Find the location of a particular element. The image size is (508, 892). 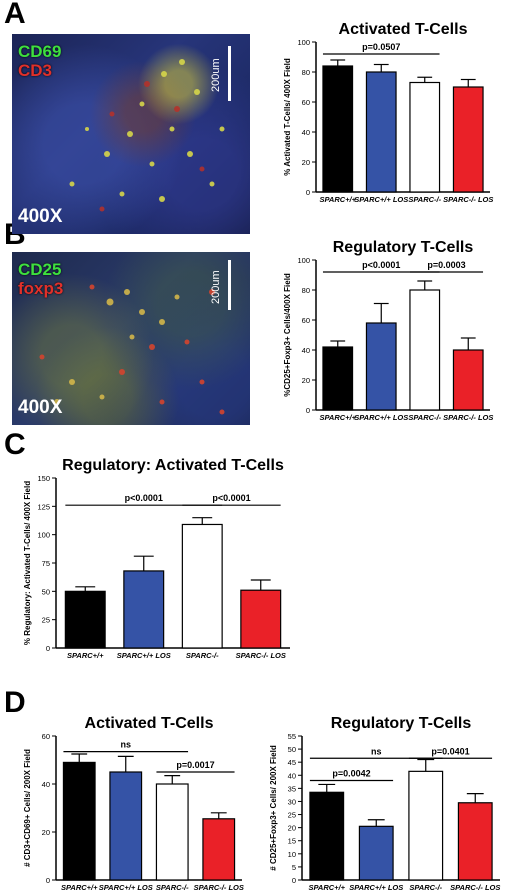

y-axis-label: # CD3+CD69+ Cells/ 200X Field is located at coordinates (27, 808).